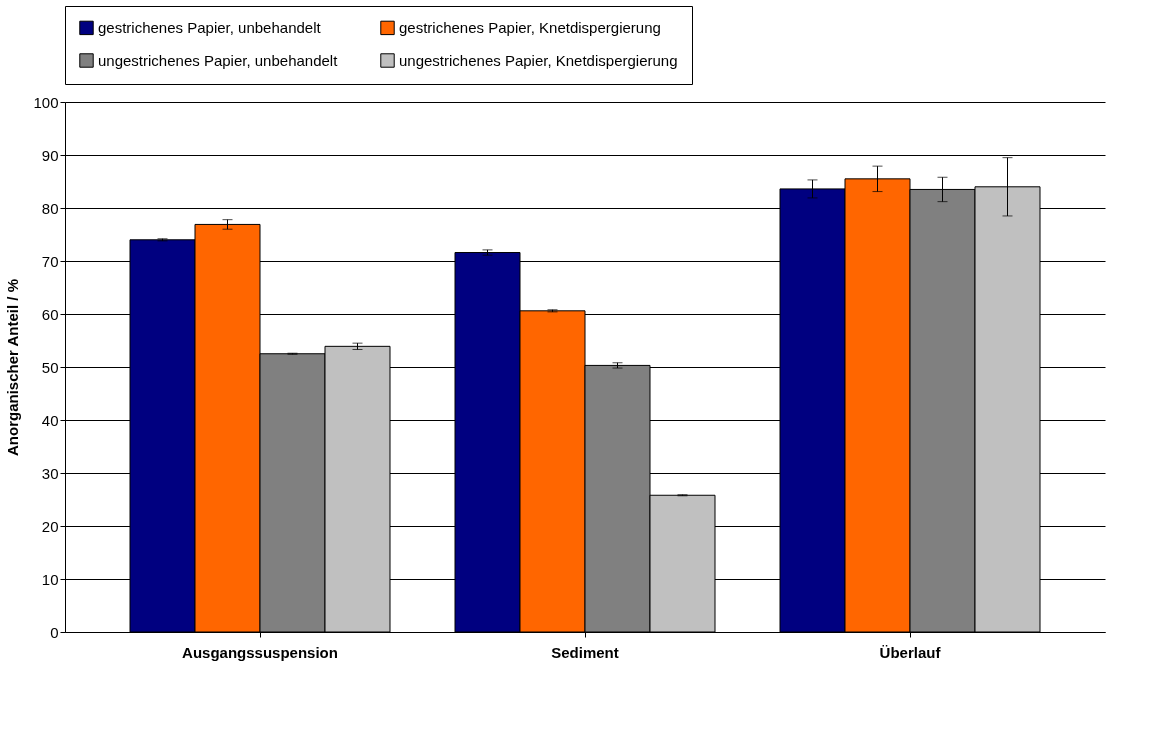 This screenshot has width=1172, height=729. Describe the element at coordinates (13, 367) in the screenshot. I see `y-axis-title: Anorganischer Anteil / %` at that location.